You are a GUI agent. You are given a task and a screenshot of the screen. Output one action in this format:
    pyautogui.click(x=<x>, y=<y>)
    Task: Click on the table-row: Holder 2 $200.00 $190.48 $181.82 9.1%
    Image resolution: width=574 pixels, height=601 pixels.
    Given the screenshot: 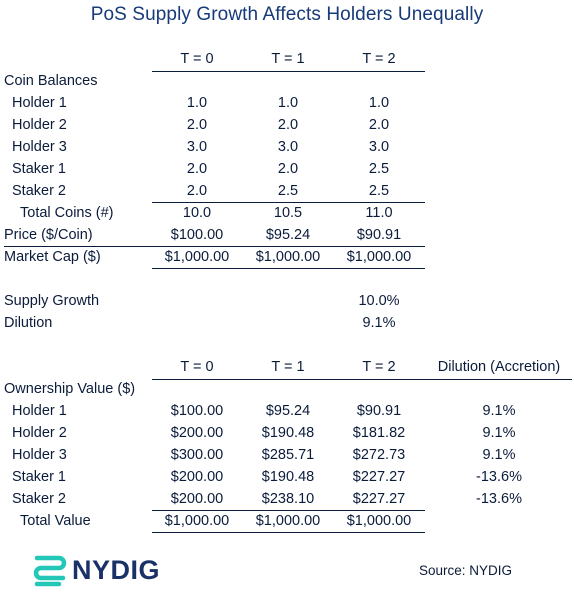 What is the action you would take?
    pyautogui.click(x=287, y=433)
    